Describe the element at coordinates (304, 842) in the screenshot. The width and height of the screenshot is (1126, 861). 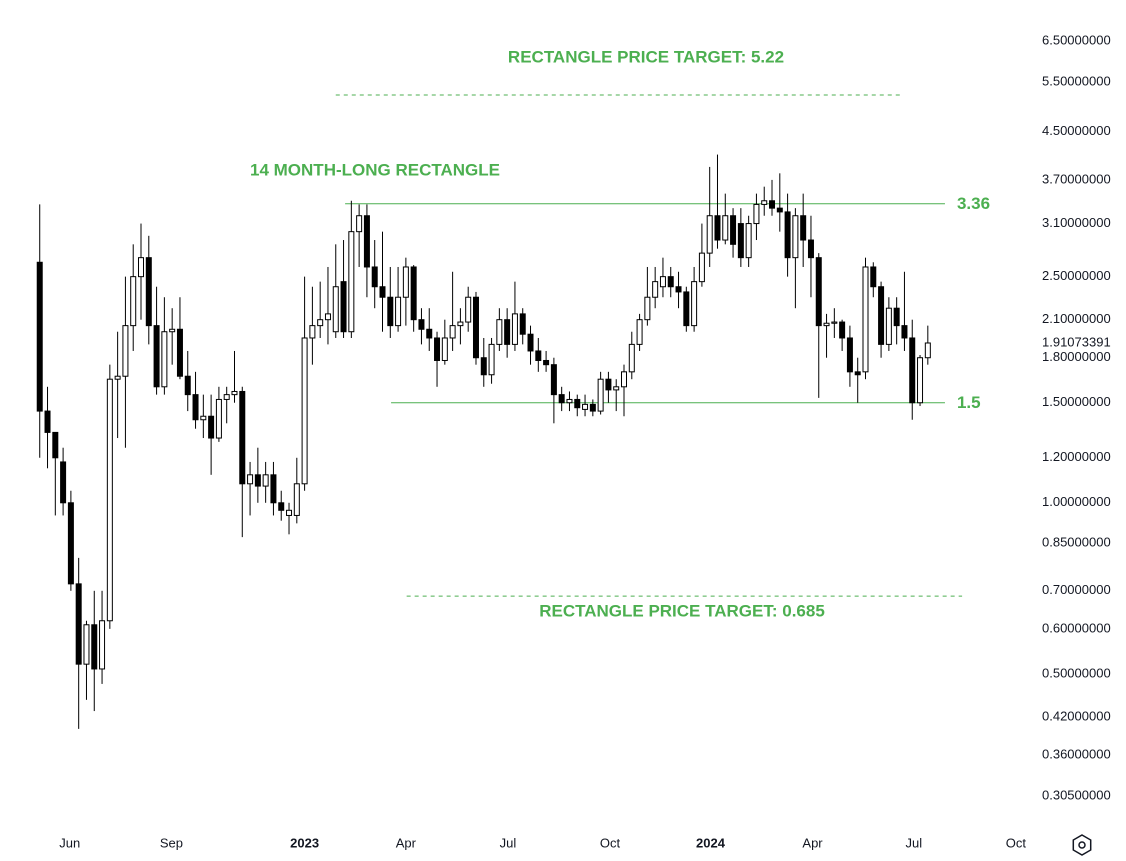
I see `x-tick-label: 2023` at that location.